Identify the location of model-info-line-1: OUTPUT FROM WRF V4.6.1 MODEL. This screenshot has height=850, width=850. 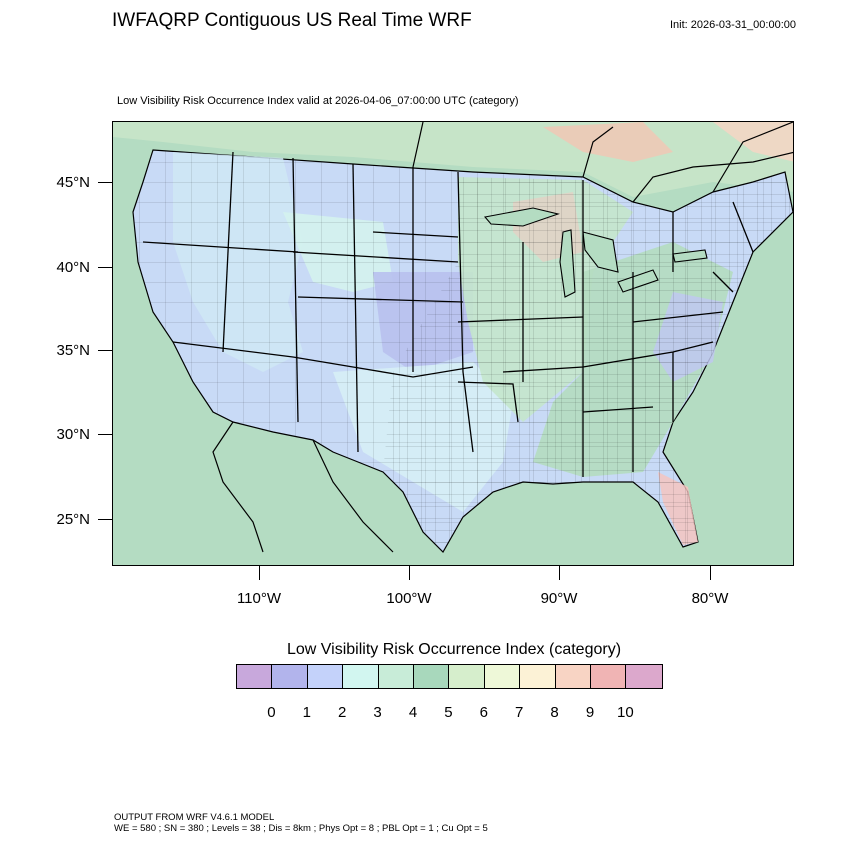
(194, 817).